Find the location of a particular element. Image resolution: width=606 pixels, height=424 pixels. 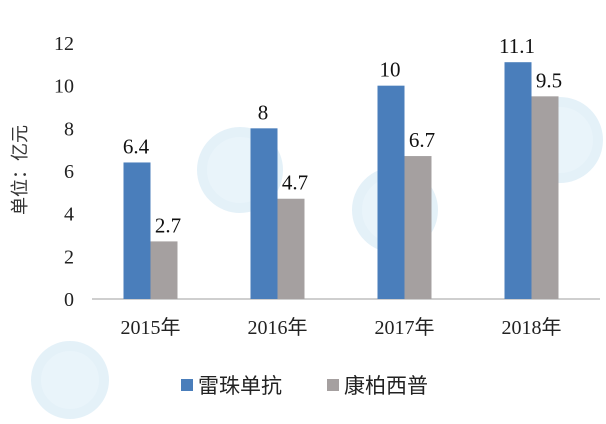

legend-label-ranibizumab: 雷珠单抗 is located at coordinates (240, 386).